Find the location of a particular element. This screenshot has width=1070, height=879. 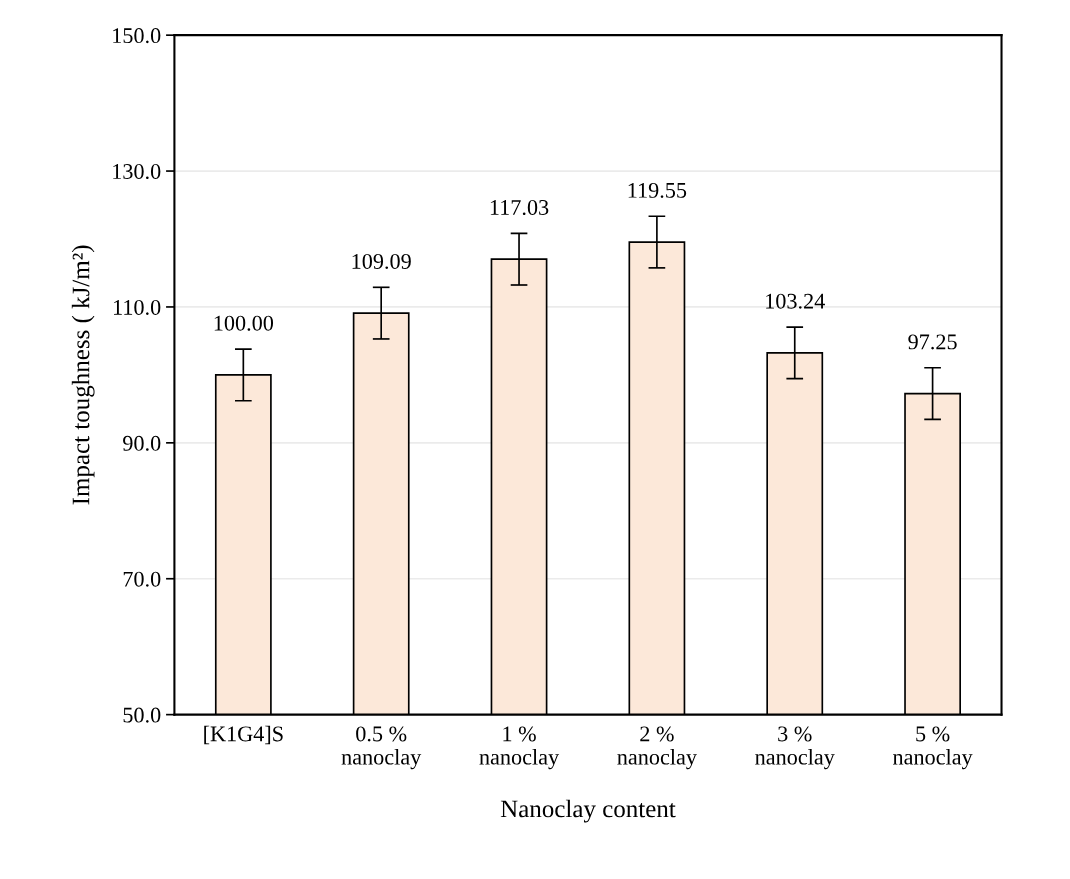

data-label: 109.09 is located at coordinates (381, 261).